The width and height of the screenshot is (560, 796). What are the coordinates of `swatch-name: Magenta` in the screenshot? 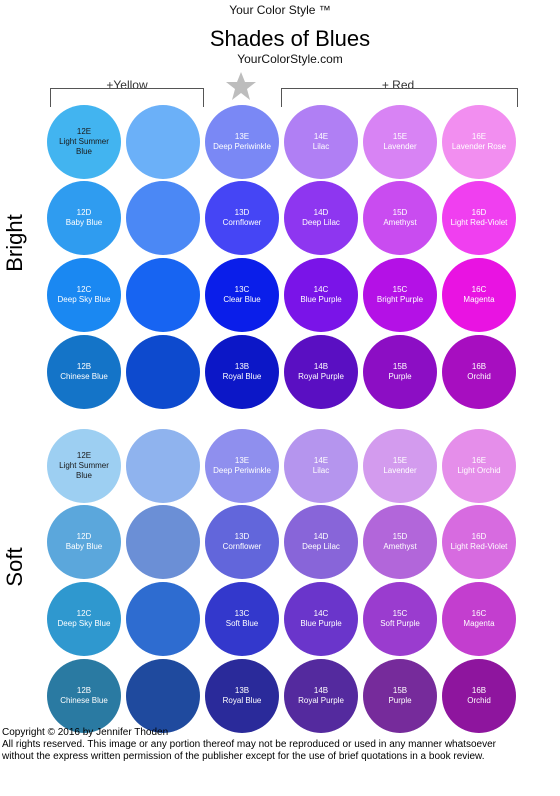 It's located at (479, 299).